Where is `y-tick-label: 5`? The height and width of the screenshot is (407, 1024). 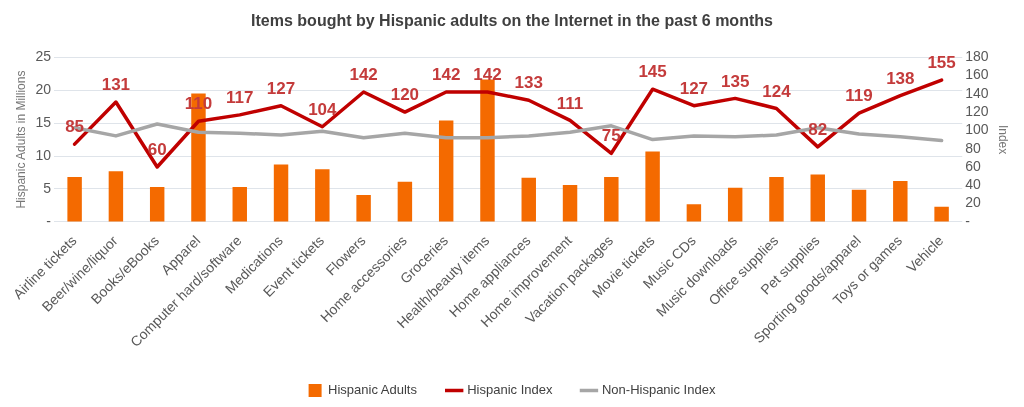
y-tick-label: 5 is located at coordinates (47, 187).